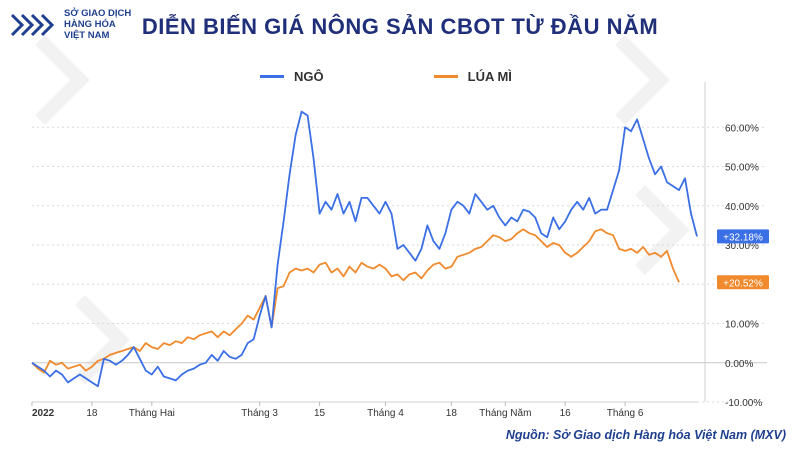 The width and height of the screenshot is (800, 450). I want to click on x-tick-label: Tháng 3, so click(259, 413).